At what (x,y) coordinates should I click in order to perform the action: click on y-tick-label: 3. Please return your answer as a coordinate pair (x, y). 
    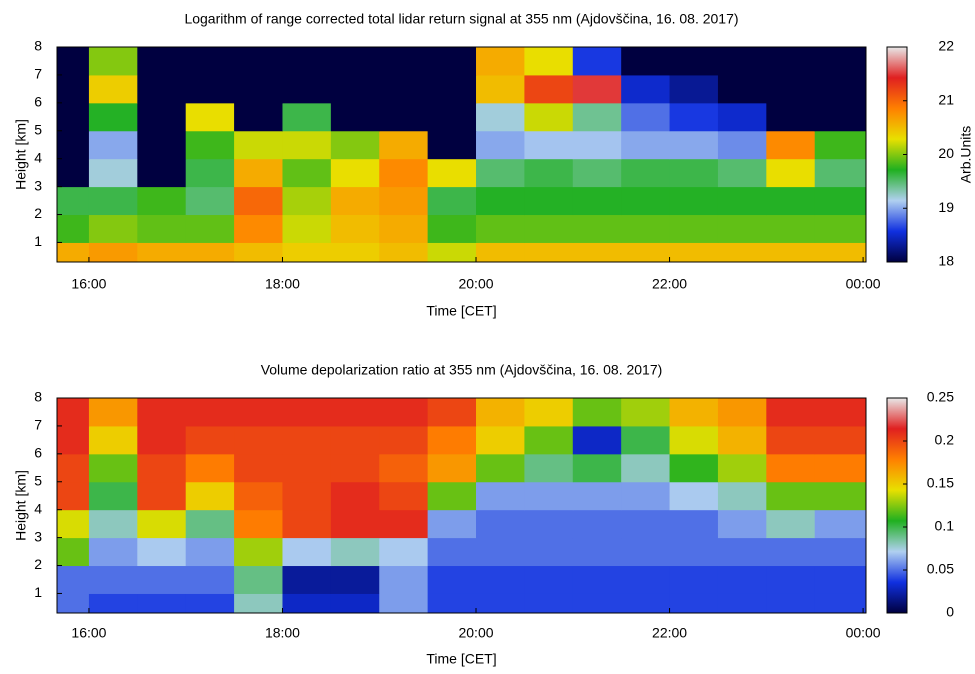
    Looking at the image, I should click on (38, 185).